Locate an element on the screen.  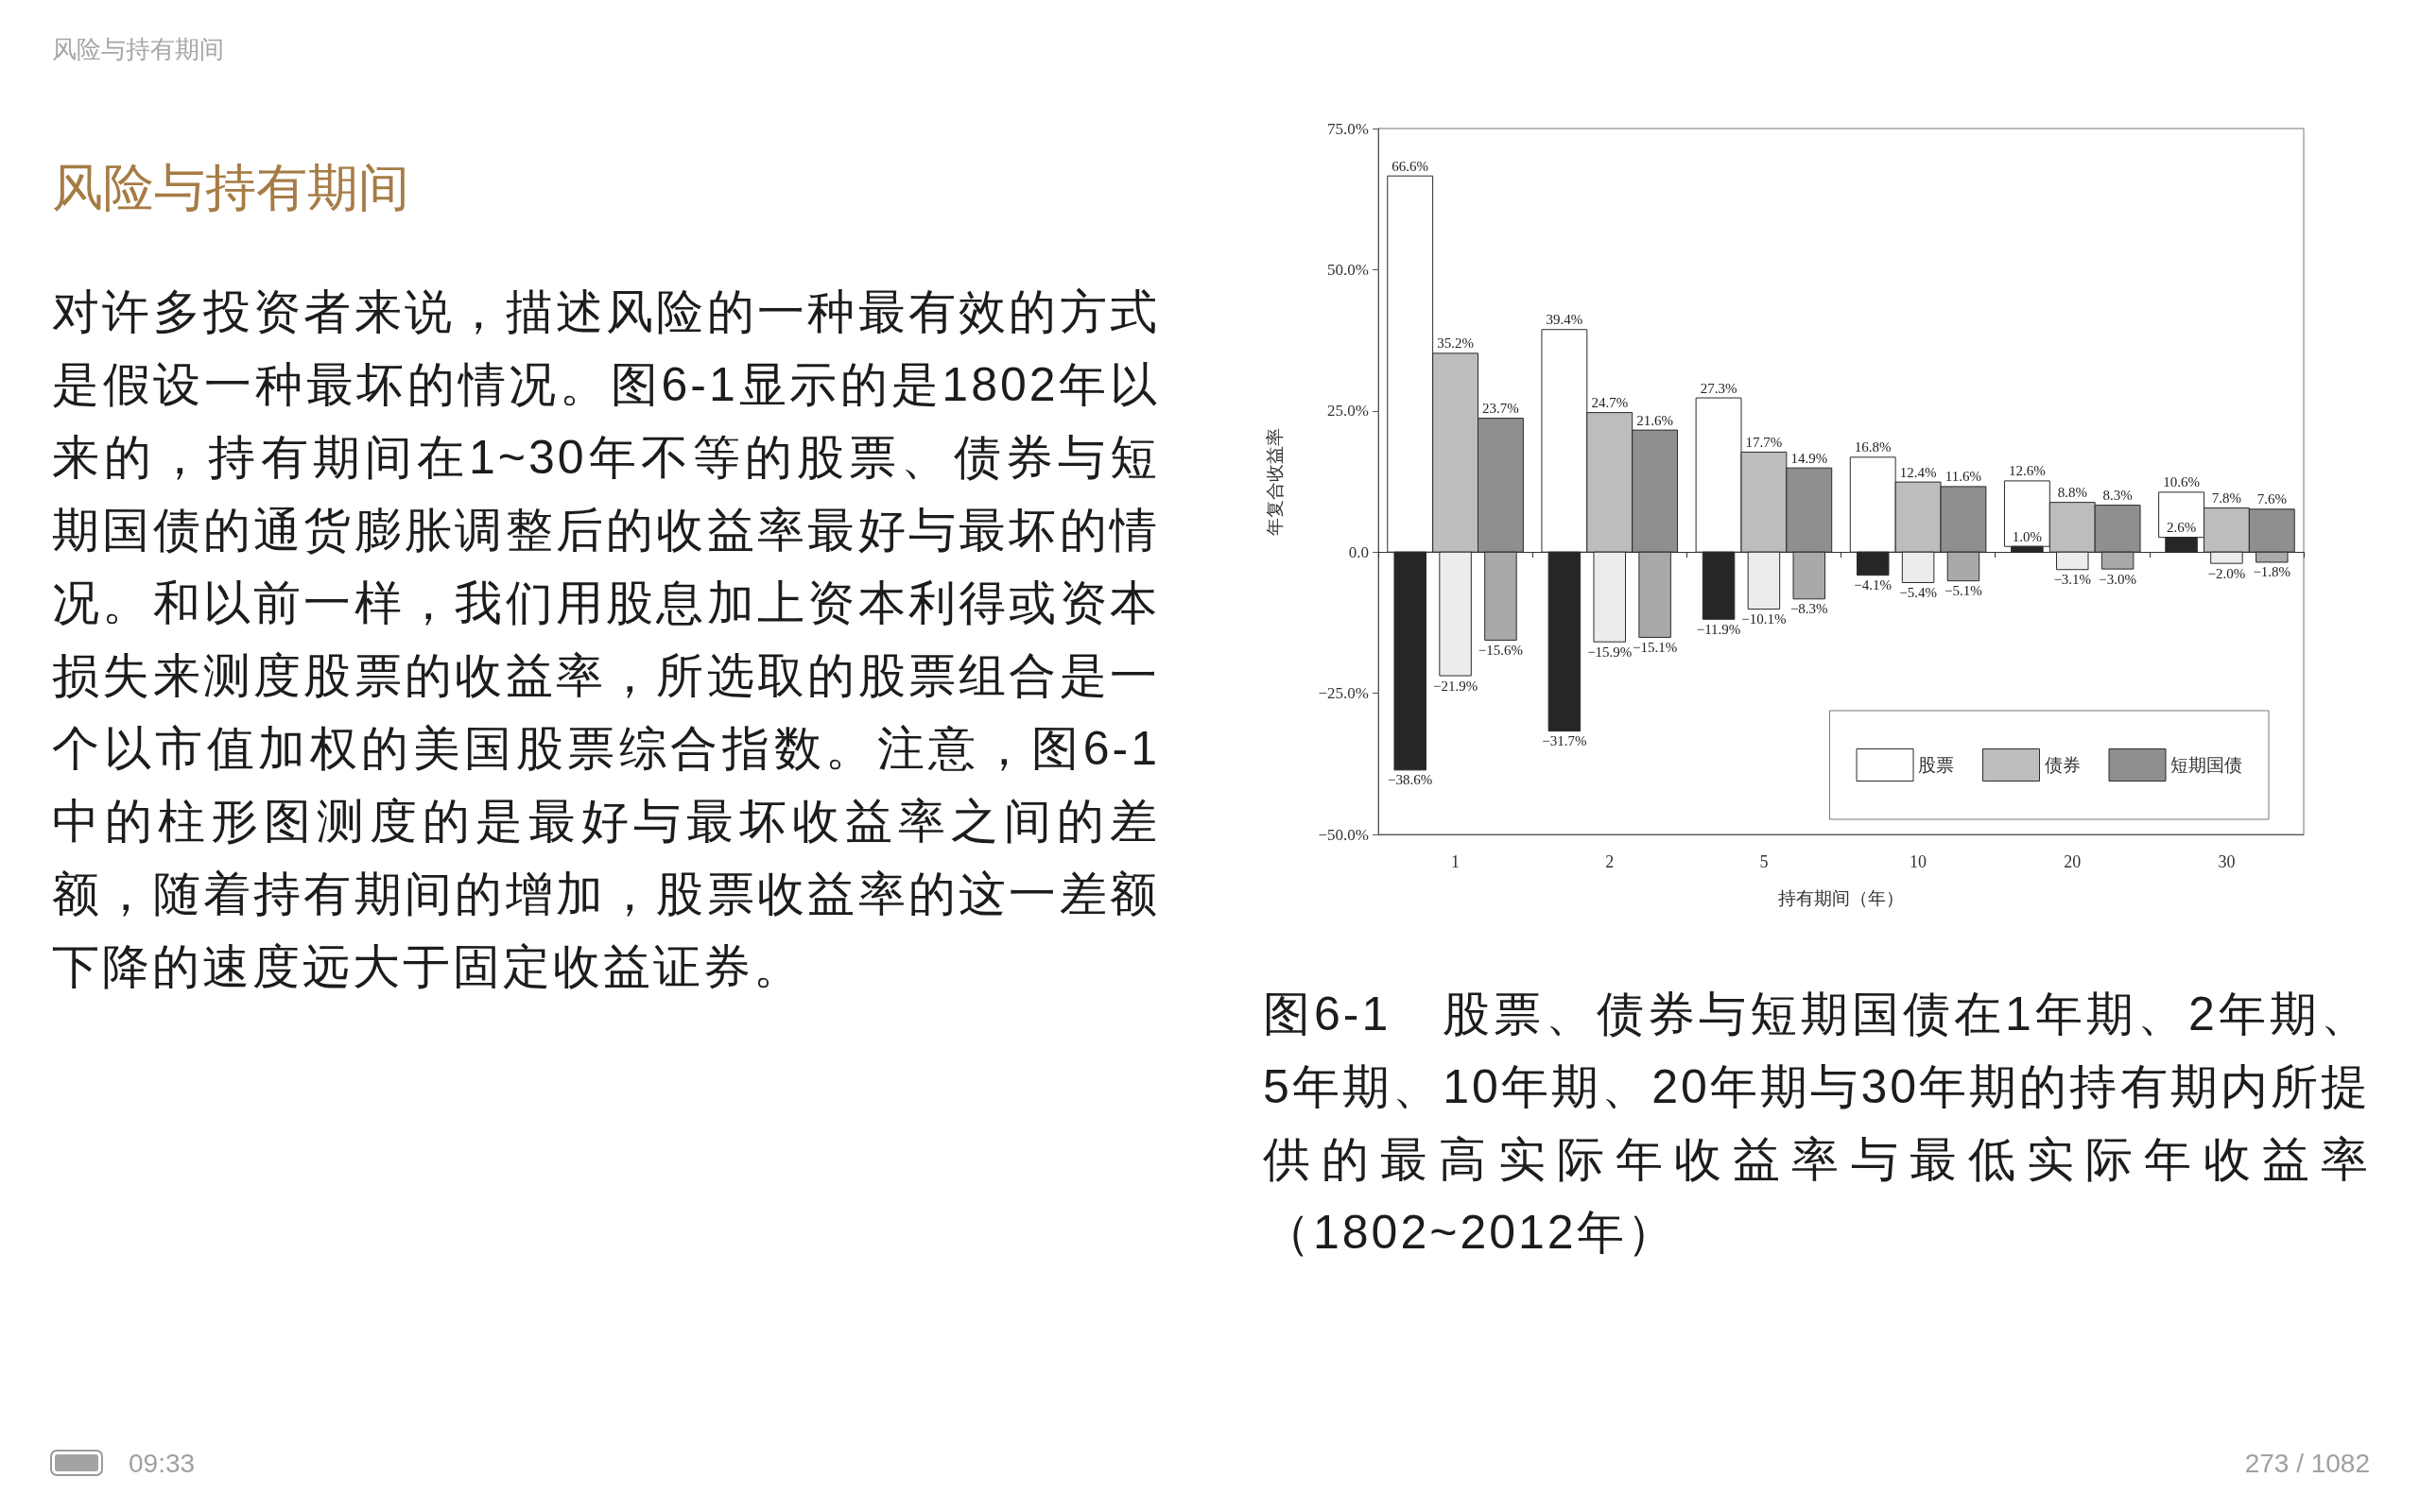
data-label: 12.6% is located at coordinates (2028, 471).